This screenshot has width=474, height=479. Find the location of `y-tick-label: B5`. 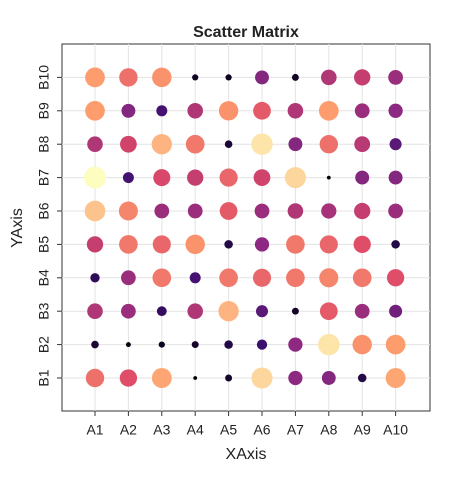

y-tick-label: B5 is located at coordinates (44, 244).